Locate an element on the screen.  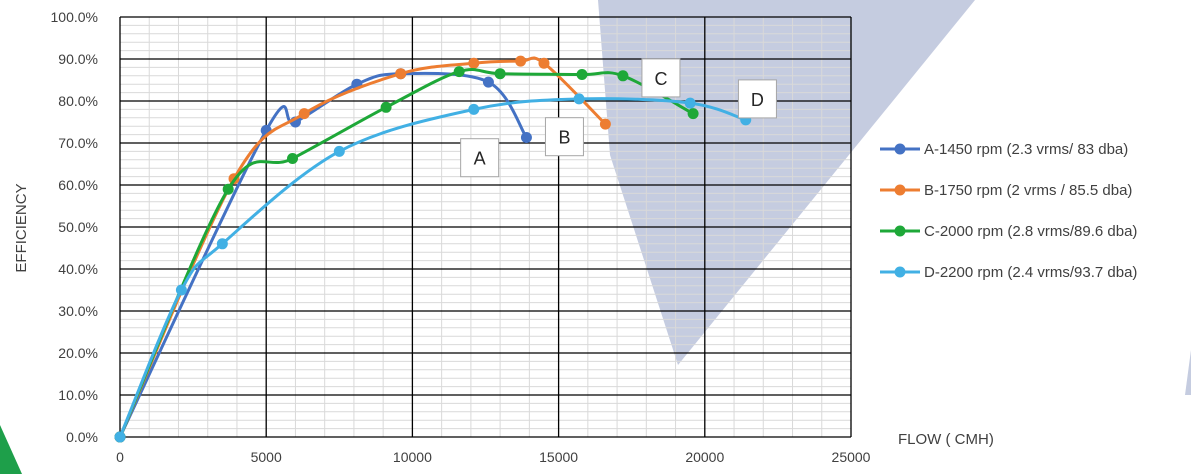
legend-entry: B-1750 rpm (2 vrms / 85.5 dba) is located at coordinates (1006, 190).